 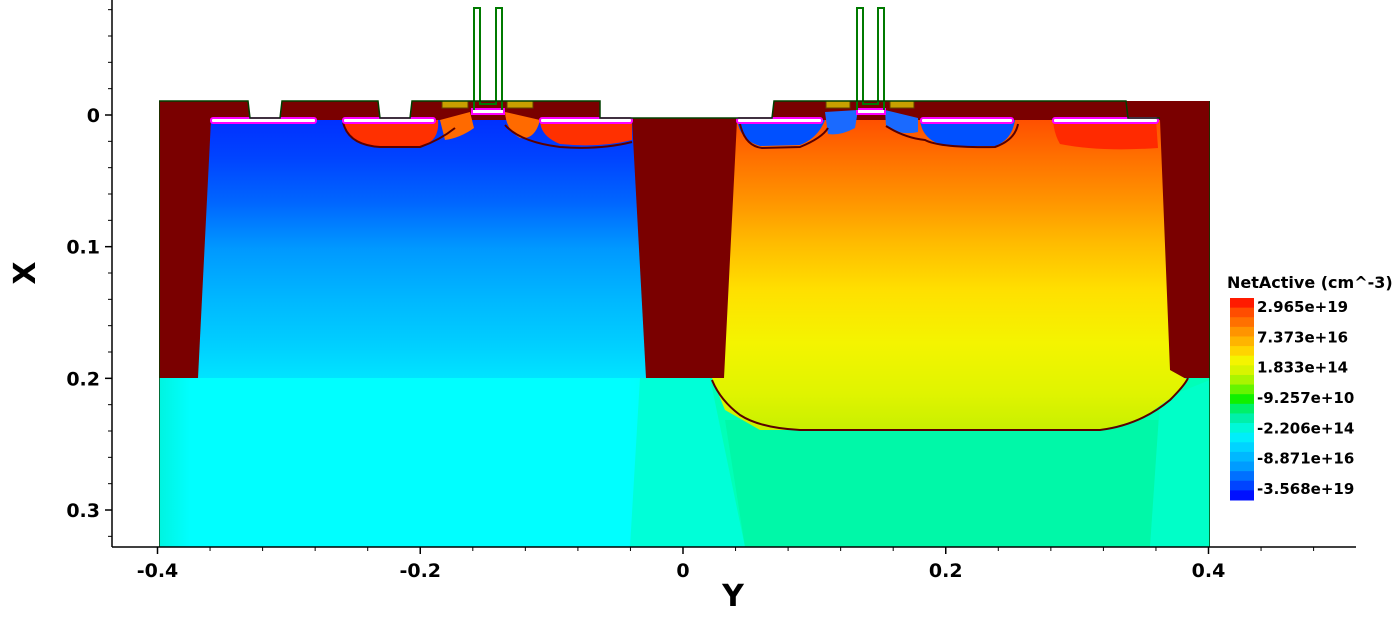 I want to click on colorbar-title: NetActive (cm^-3), so click(x=1310, y=282).